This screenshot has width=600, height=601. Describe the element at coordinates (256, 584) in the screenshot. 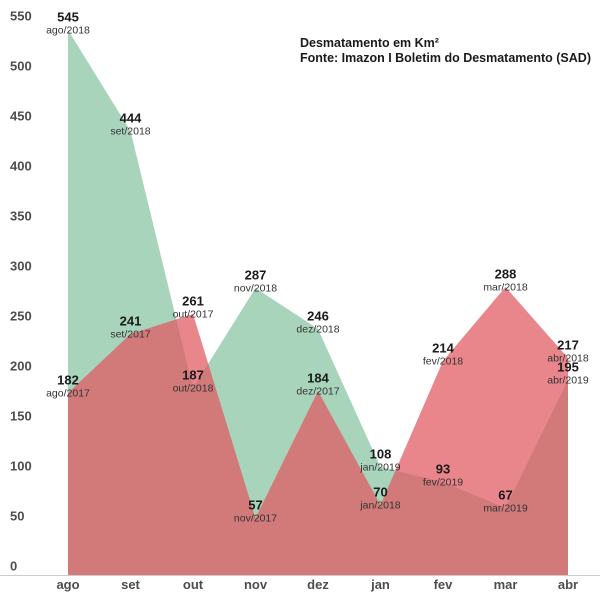

I see `x-axis-label-nov: nov` at that location.